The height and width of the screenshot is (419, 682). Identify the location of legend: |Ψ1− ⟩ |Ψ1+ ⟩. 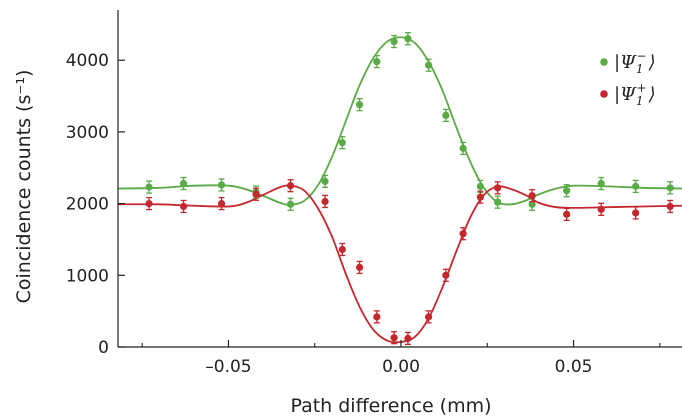
(628, 78).